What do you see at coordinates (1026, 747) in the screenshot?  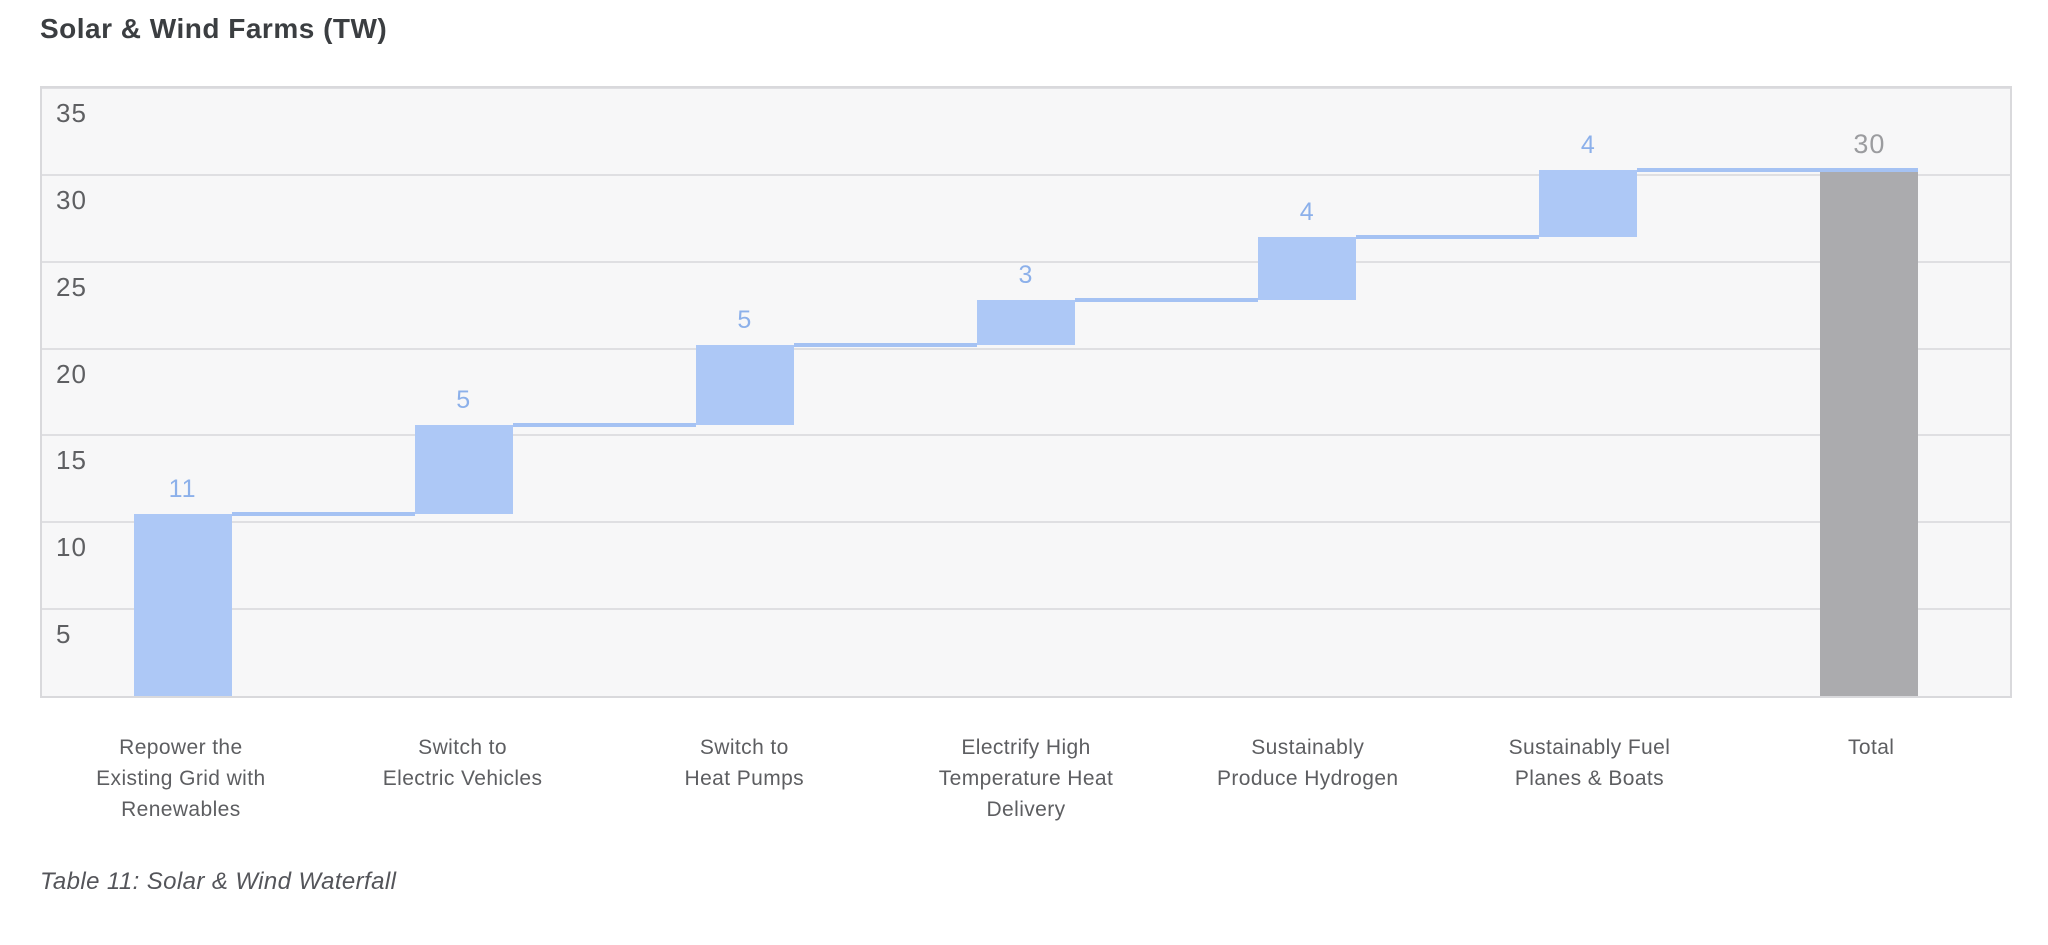 I see `category-label-line: Electrify High` at bounding box center [1026, 747].